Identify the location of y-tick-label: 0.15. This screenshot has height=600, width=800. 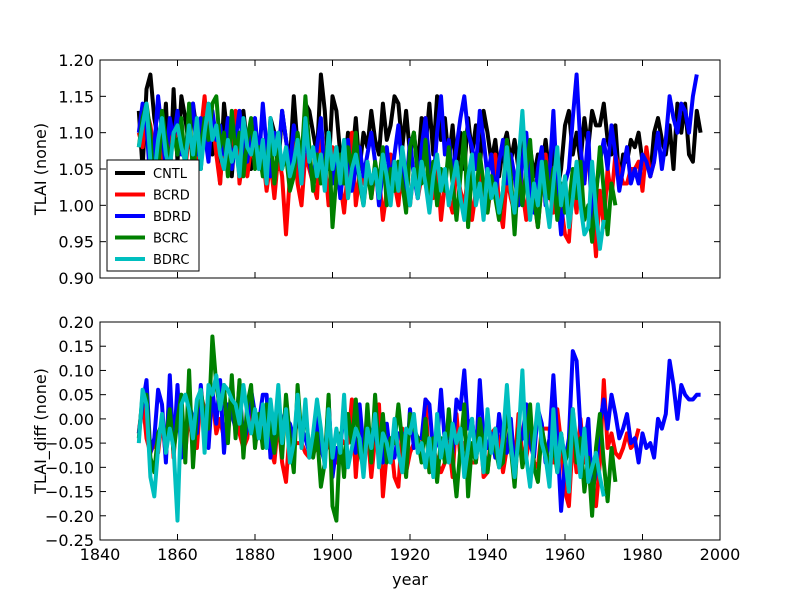
(76, 346).